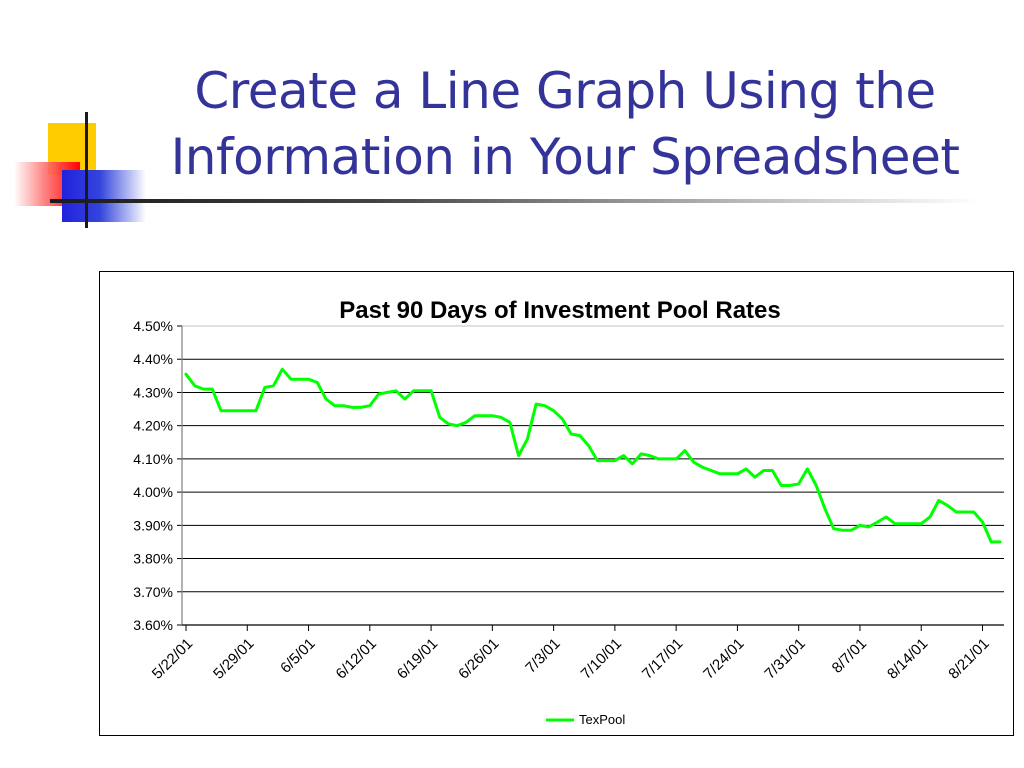 The height and width of the screenshot is (768, 1024). What do you see at coordinates (153, 625) in the screenshot?
I see `y-tick-label: 3.60%` at bounding box center [153, 625].